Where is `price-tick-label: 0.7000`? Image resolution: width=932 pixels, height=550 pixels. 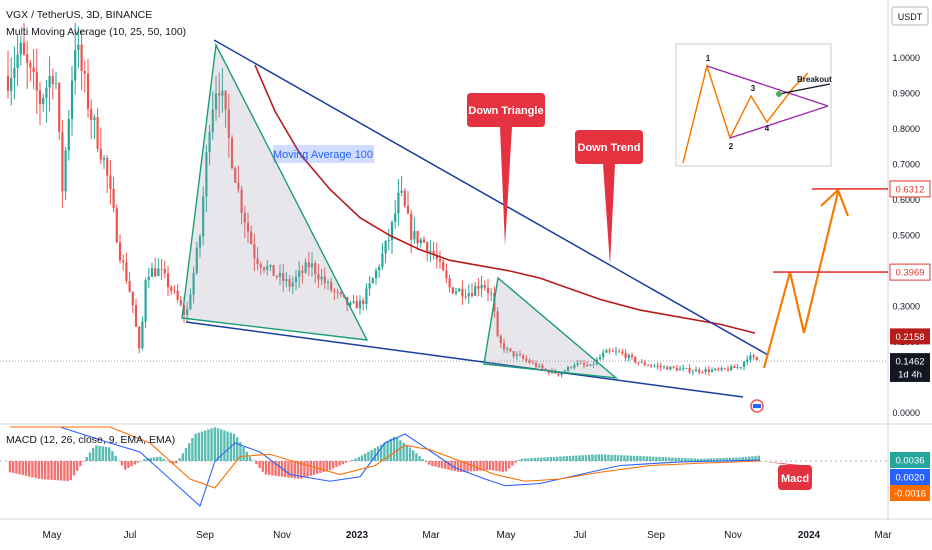 price-tick-label: 0.7000 is located at coordinates (906, 165).